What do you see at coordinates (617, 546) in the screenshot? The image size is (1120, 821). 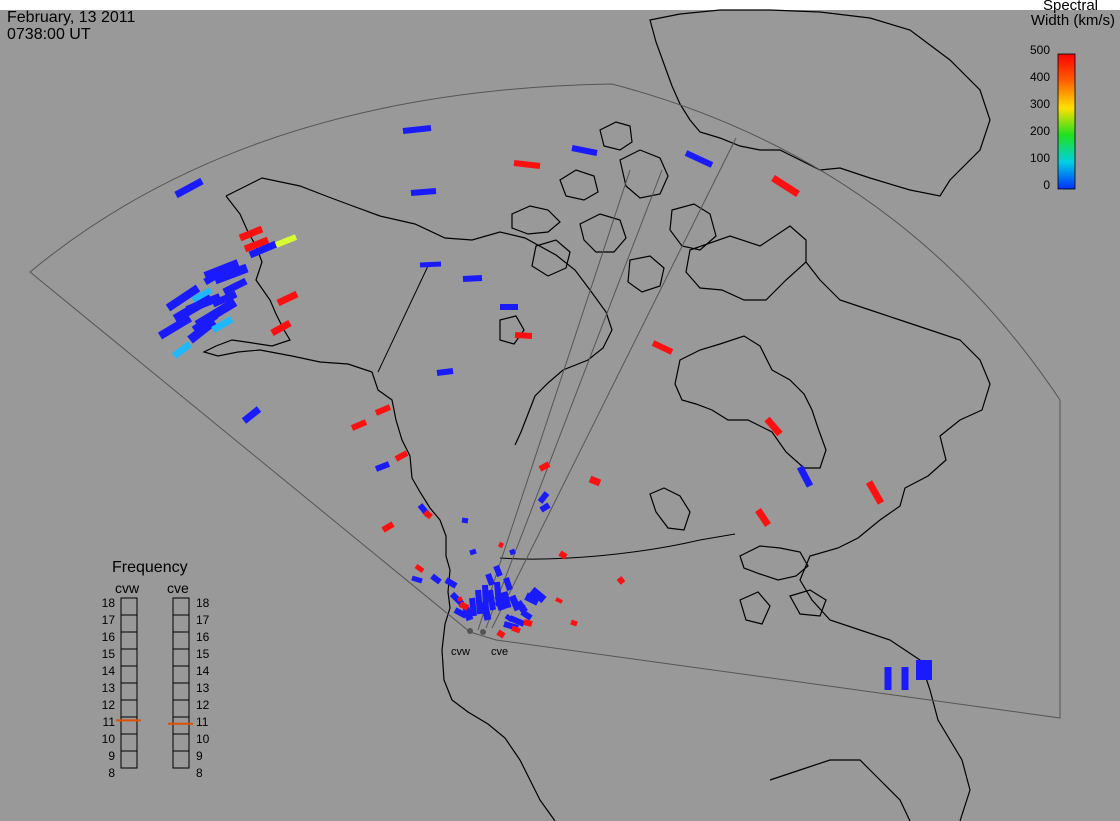 I see `border-us-canada` at bounding box center [617, 546].